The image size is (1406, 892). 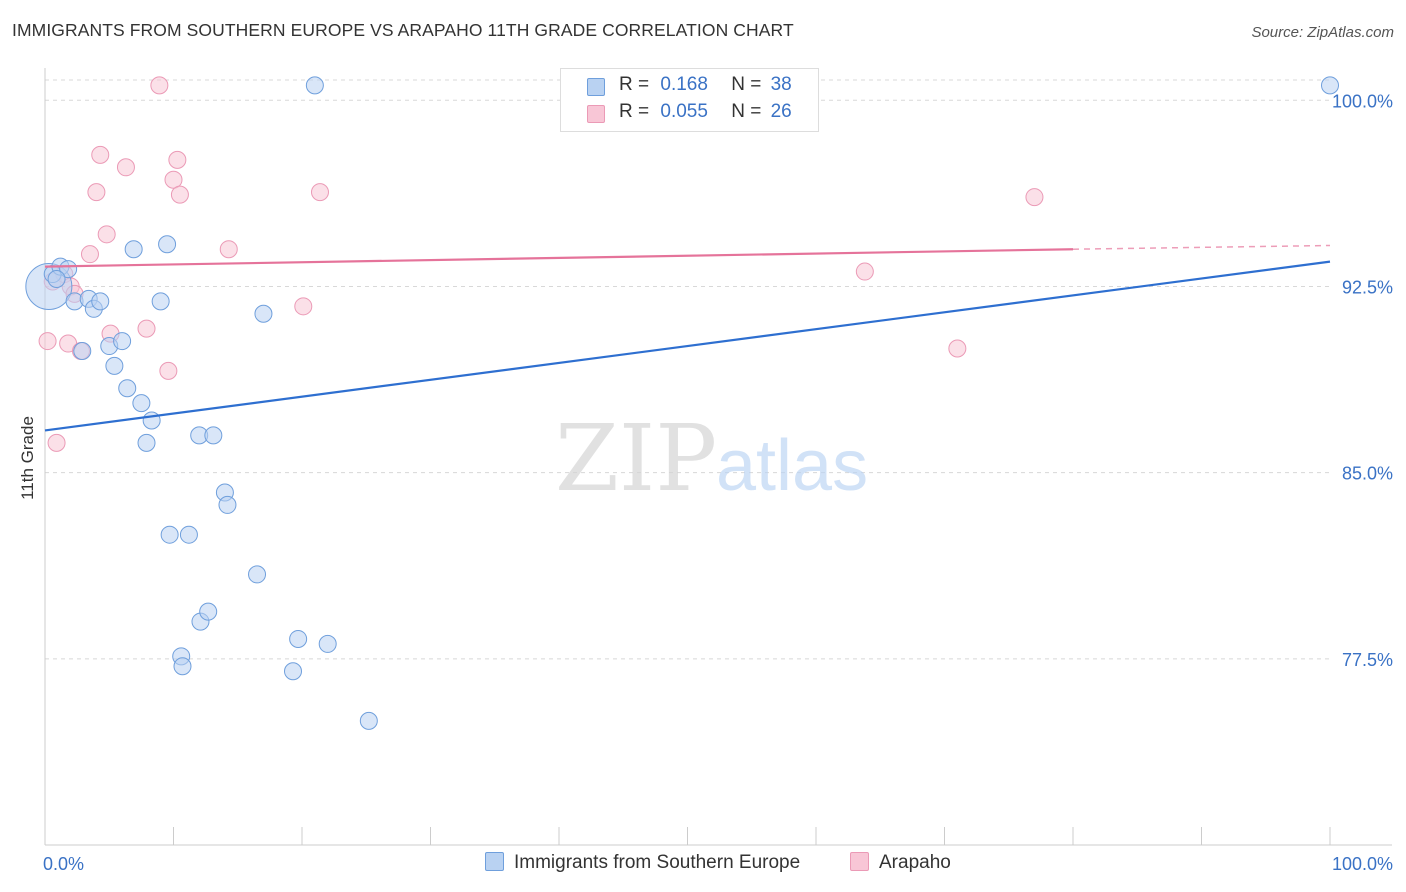 I want to click on r-value: 0.168, so click(x=684, y=84).